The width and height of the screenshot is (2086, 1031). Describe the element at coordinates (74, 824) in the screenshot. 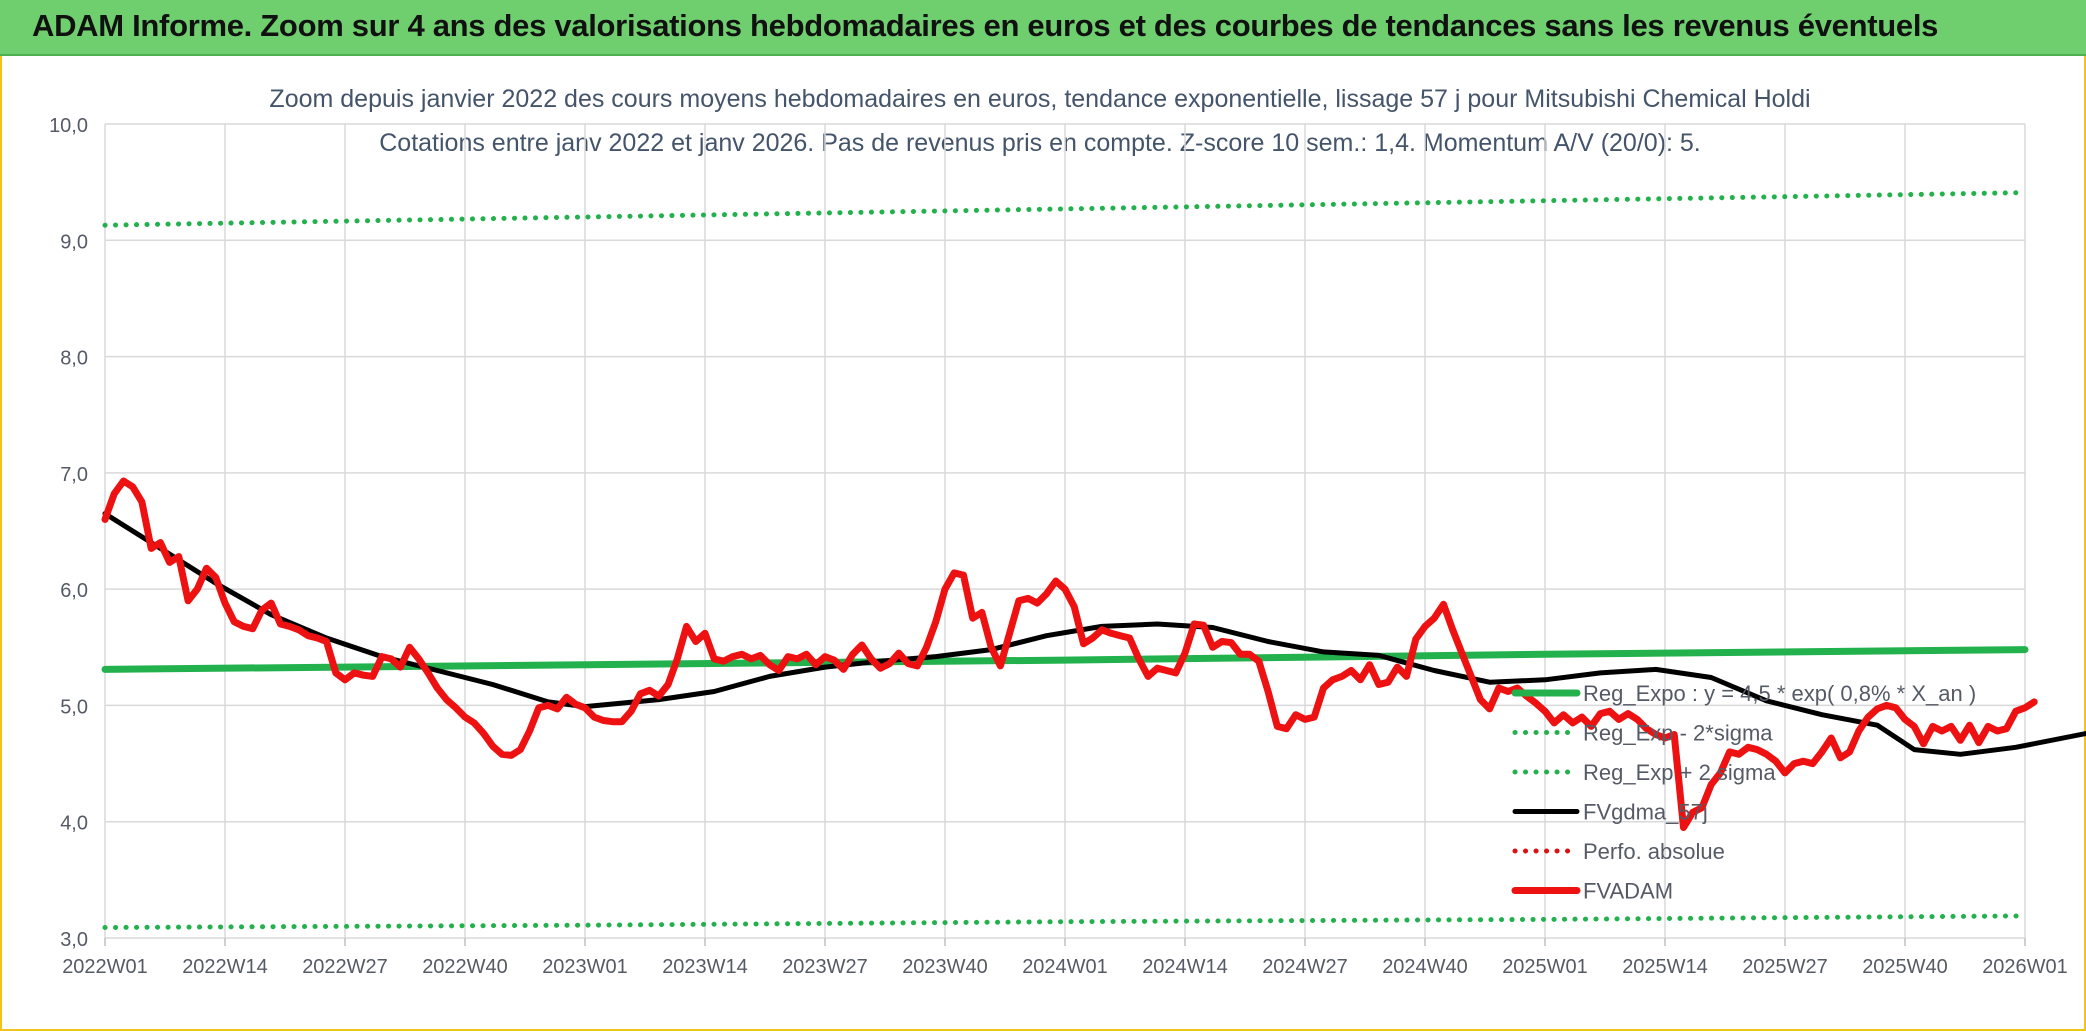

I see `y-tick-label: 4,0` at that location.